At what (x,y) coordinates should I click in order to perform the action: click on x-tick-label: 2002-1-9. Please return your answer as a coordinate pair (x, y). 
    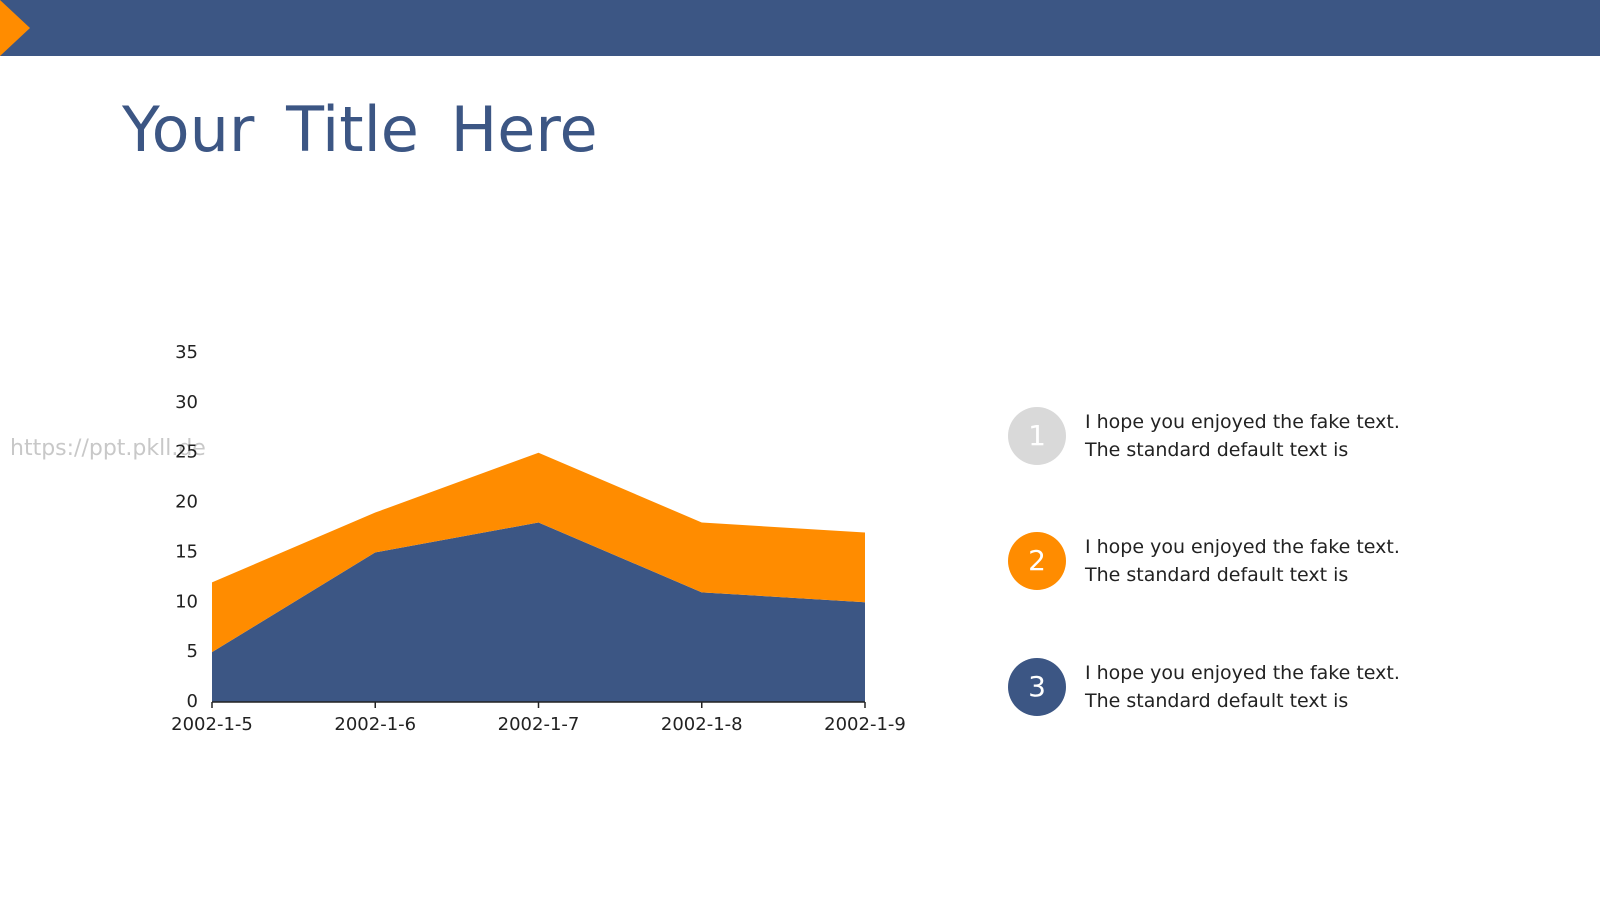
    Looking at the image, I should click on (865, 724).